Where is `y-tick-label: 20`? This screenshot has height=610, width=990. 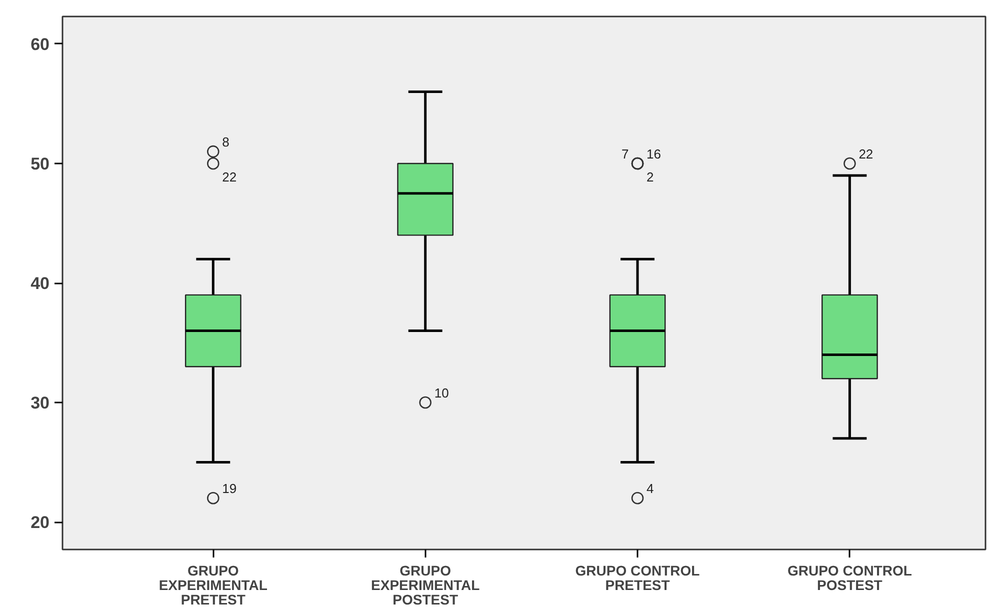 y-tick-label: 20 is located at coordinates (40, 522).